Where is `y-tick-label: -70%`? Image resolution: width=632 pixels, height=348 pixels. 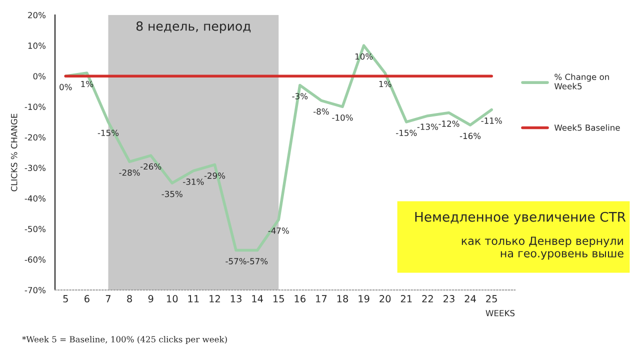 y-tick-label: -70% is located at coordinates (35, 290).